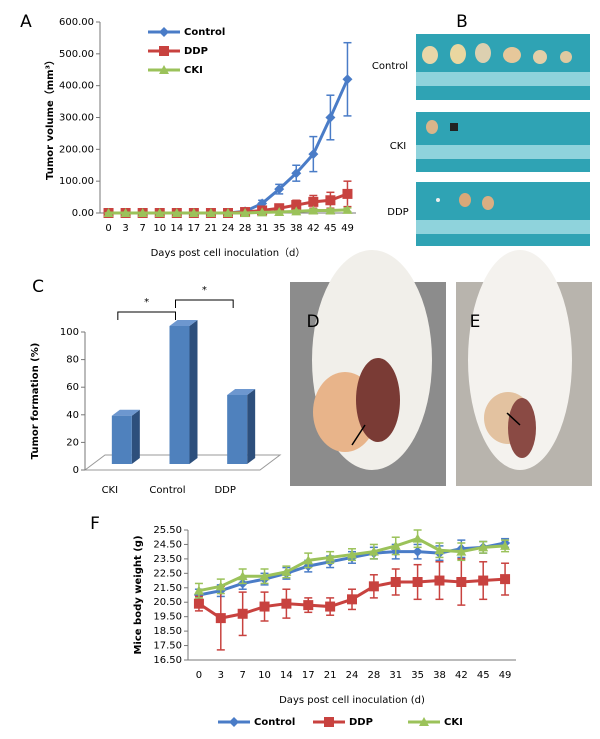 The image size is (600, 739). Describe the element at coordinates (390, 66) in the screenshot. I see `photo-label: Control` at that location.